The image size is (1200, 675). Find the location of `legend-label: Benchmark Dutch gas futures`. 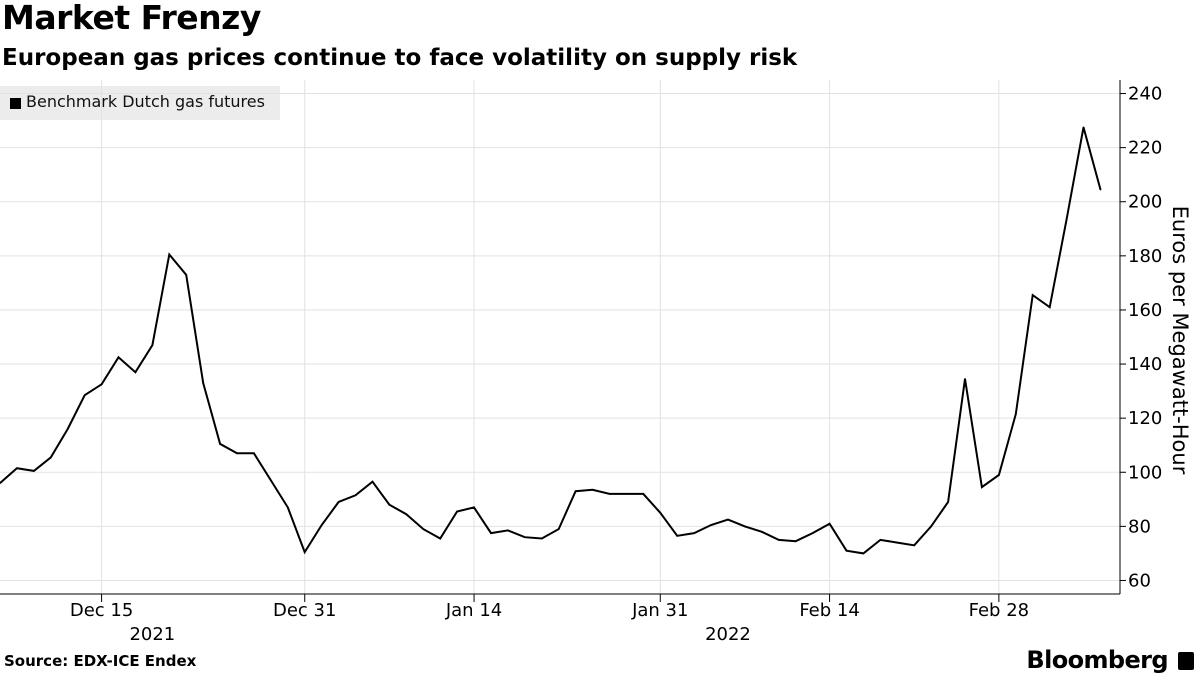

legend-label: Benchmark Dutch gas futures is located at coordinates (145, 101).